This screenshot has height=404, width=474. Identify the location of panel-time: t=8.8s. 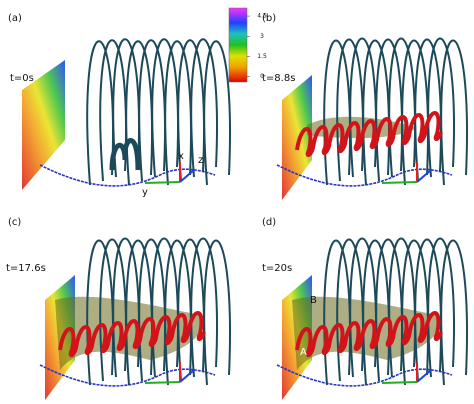
(278, 78).